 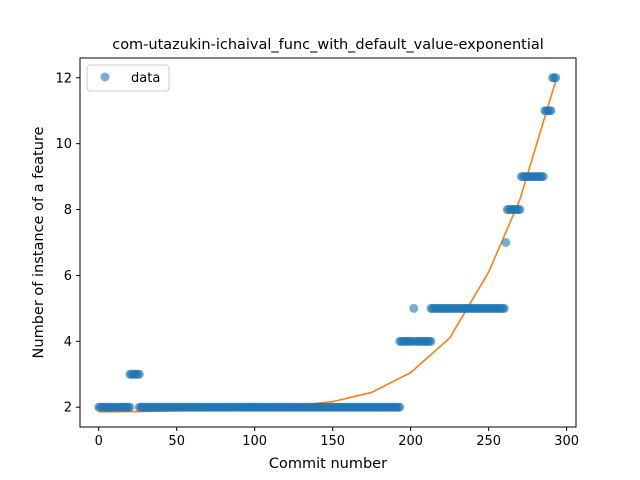 What do you see at coordinates (67, 243) in the screenshot?
I see `y-axis: 2 4 6 8 10 12` at bounding box center [67, 243].